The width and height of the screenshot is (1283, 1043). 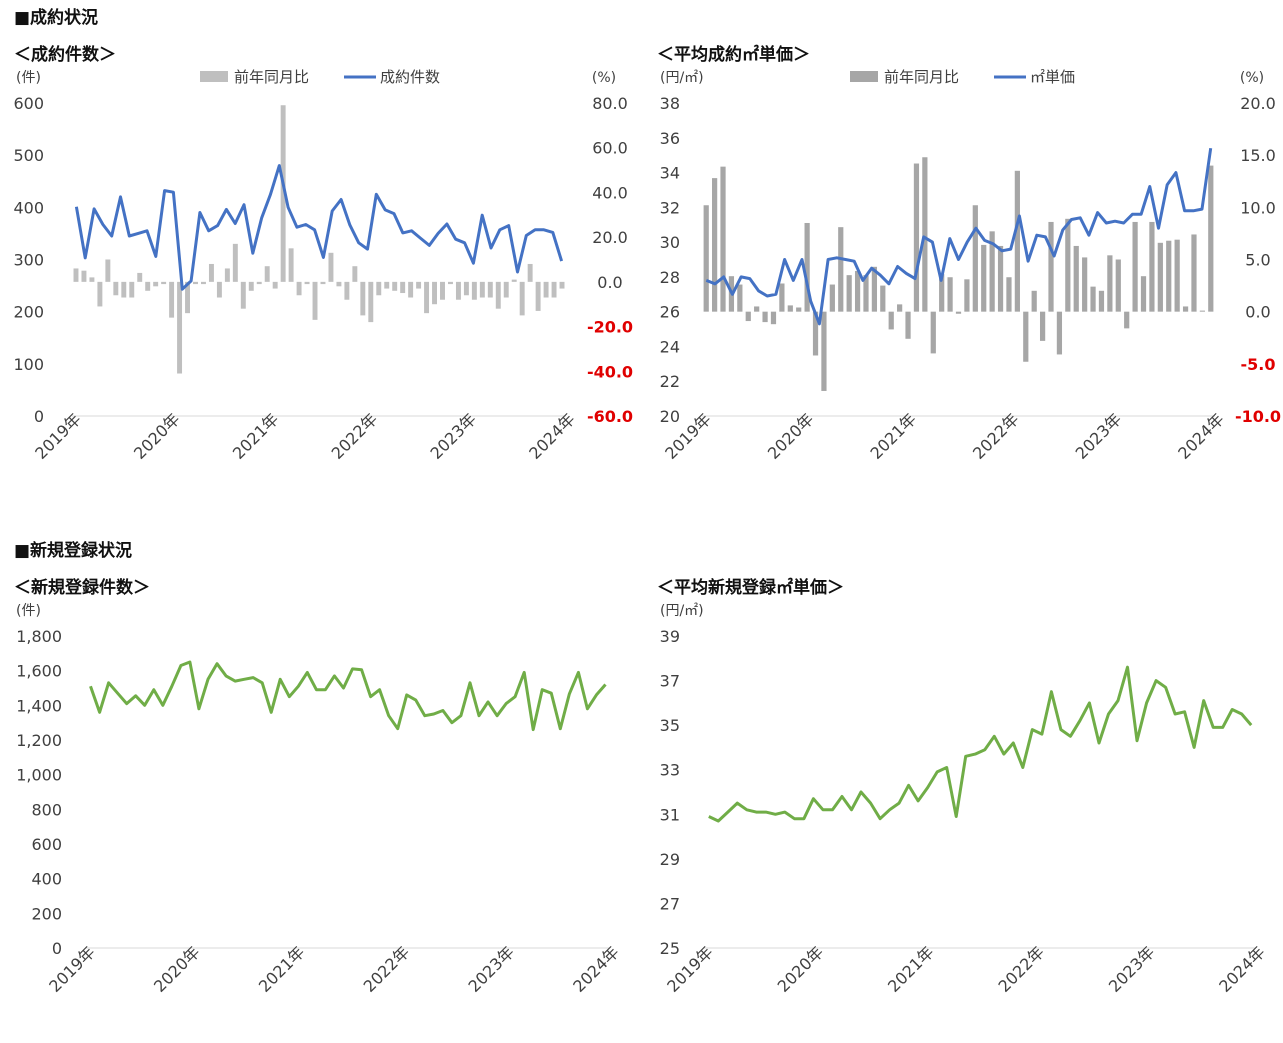 What do you see at coordinates (604, 78) in the screenshot?
I see `right-axis-unit: (%)` at bounding box center [604, 78].